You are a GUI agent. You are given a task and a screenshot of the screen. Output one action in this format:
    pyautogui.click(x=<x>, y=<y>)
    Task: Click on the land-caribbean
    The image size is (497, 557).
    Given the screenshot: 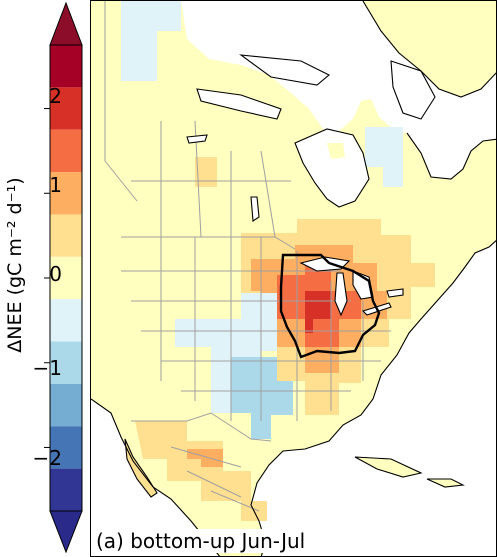 What is the action you would take?
    pyautogui.click(x=388, y=467)
    